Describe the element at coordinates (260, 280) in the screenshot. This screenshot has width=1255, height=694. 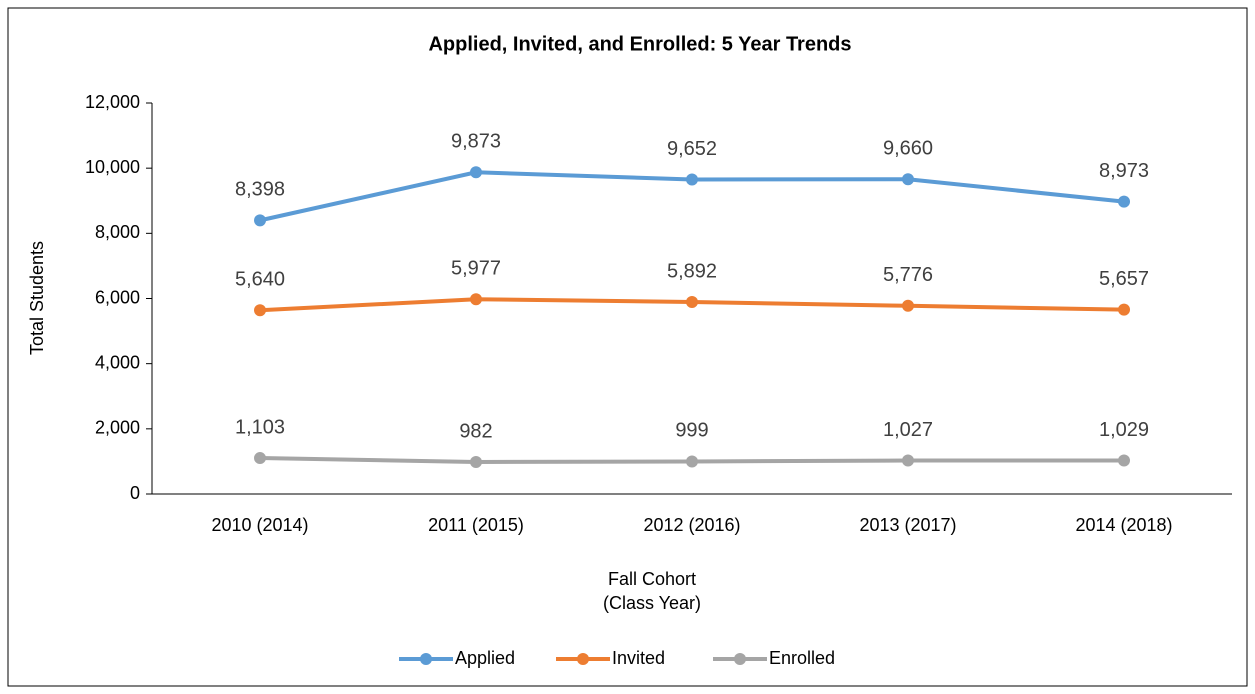
I see `data-label: 5,640` at that location.